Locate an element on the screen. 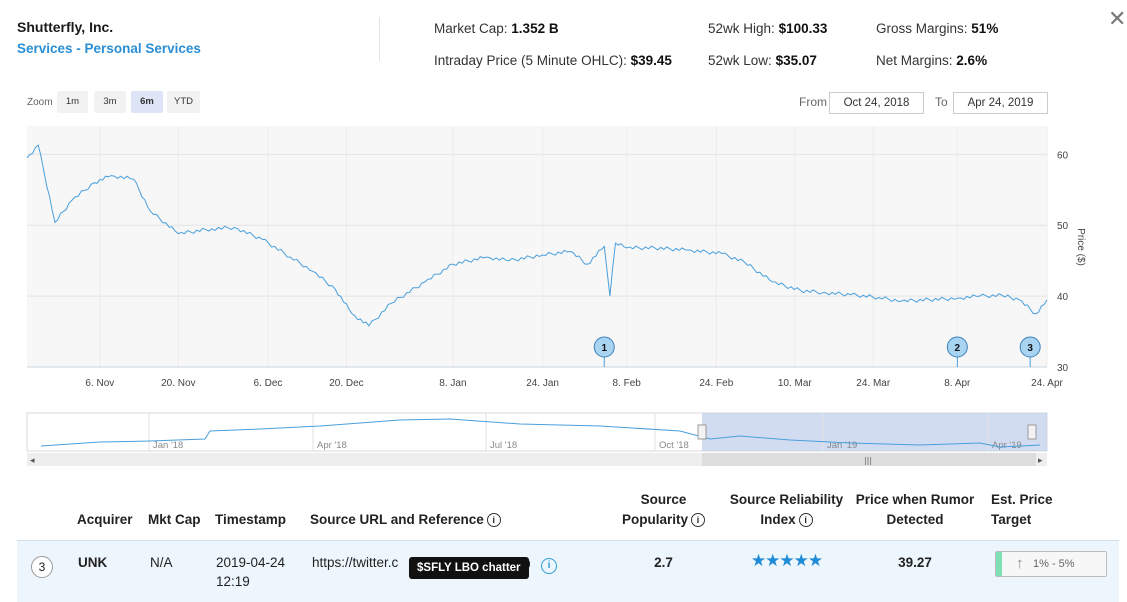 The image size is (1127, 602). intraday-price: Intraday Price (5 Minute OHLC): $39.45 is located at coordinates (553, 60).